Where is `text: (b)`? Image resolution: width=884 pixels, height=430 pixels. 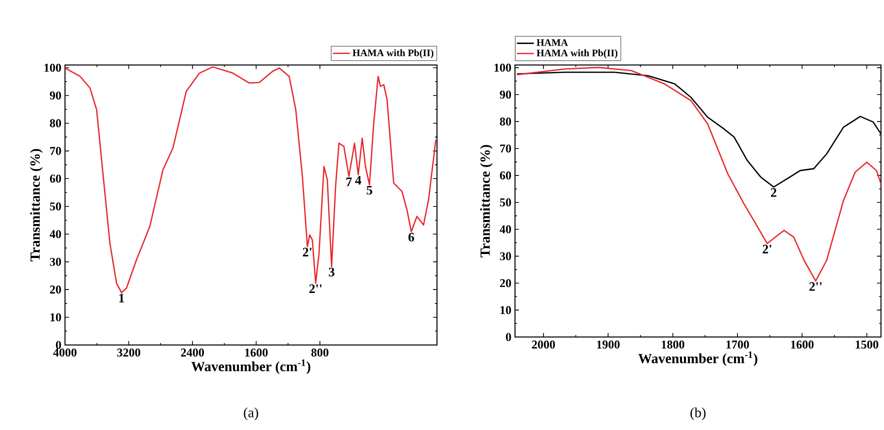 text: (b) is located at coordinates (698, 414).